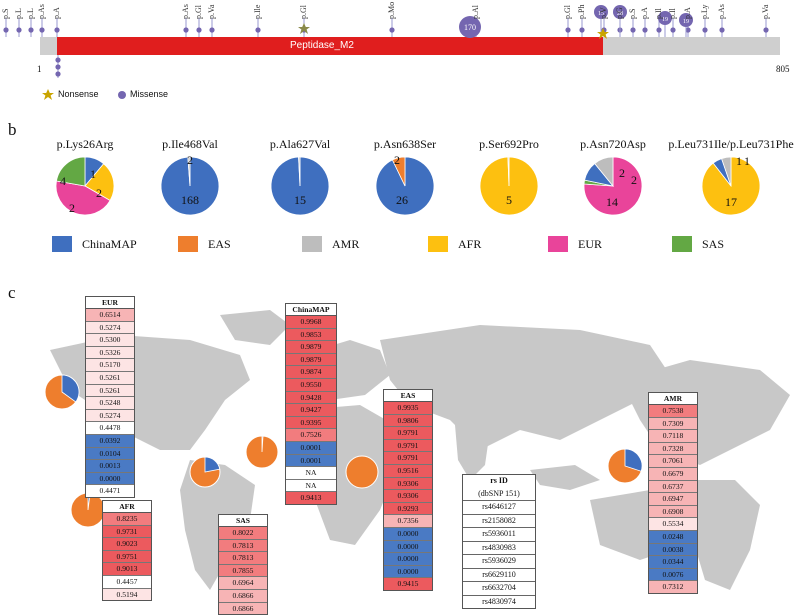  What do you see at coordinates (687, 13) in the screenshot?
I see `mutation-label: p.A` at bounding box center [687, 13].